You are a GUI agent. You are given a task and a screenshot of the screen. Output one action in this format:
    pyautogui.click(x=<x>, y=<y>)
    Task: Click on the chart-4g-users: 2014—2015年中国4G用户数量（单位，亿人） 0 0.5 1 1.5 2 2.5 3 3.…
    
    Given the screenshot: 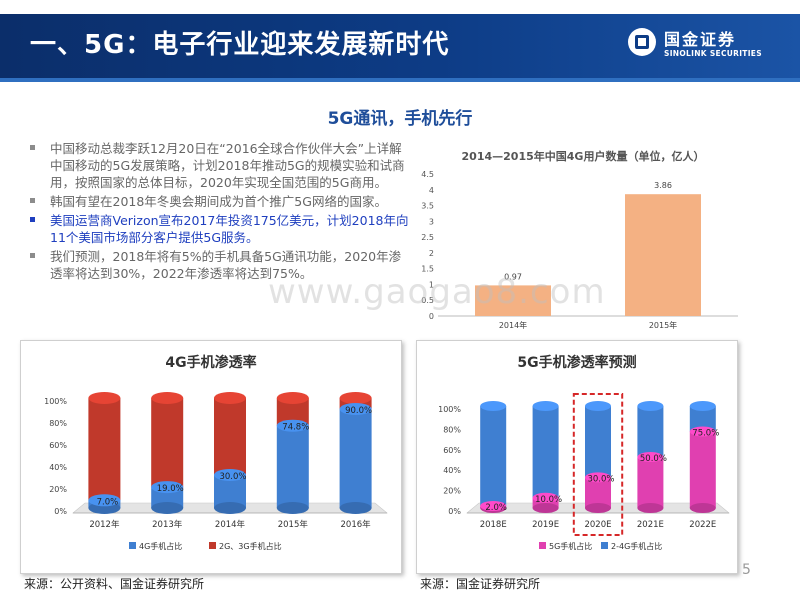 What is the action you would take?
    pyautogui.click(x=579, y=239)
    